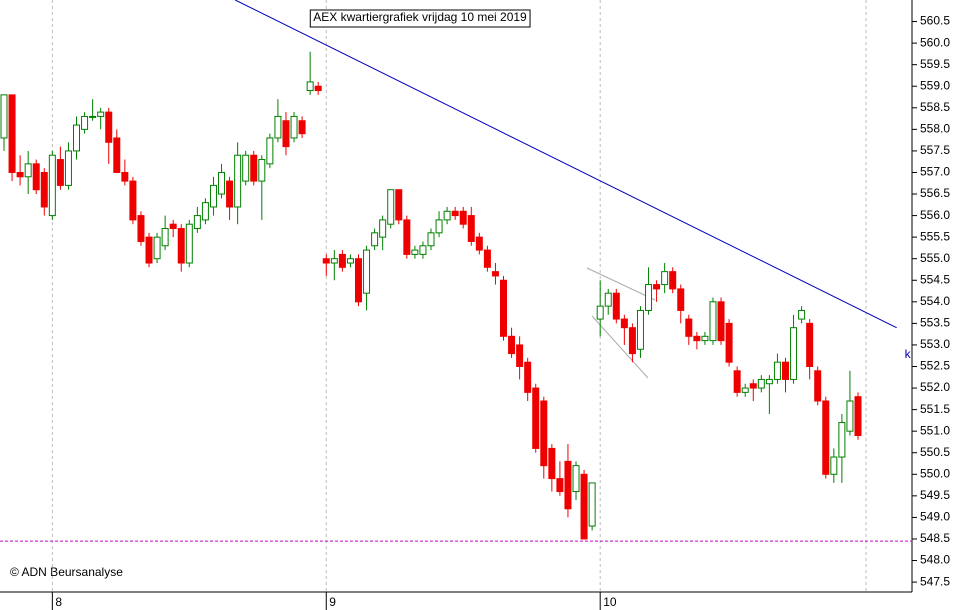  Describe the element at coordinates (620, 347) in the screenshot. I see `channel-line` at that location.